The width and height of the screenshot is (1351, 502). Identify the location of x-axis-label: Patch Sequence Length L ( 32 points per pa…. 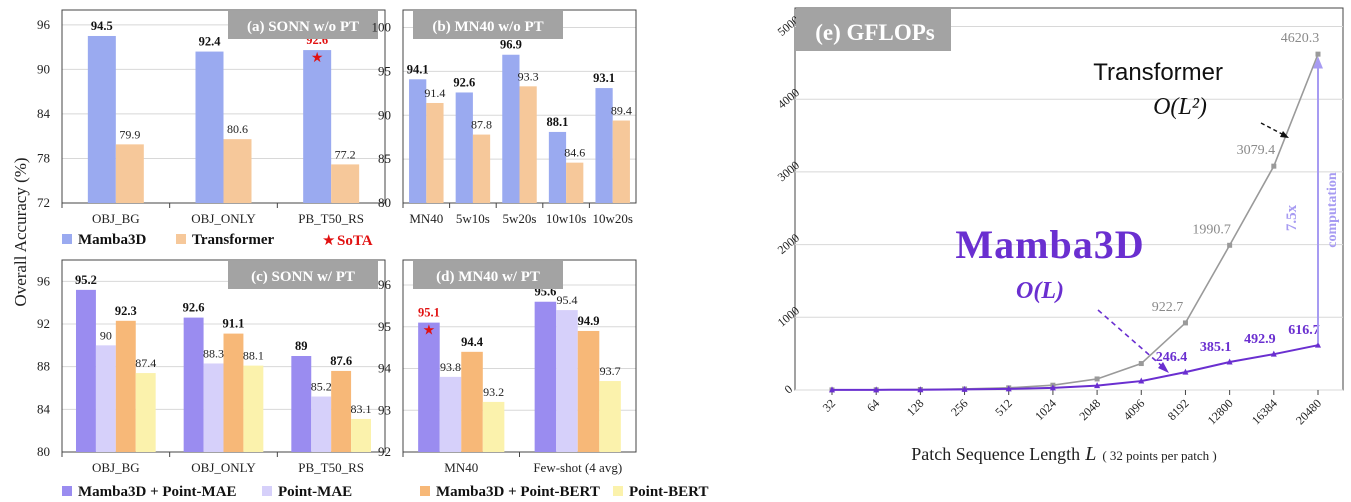
(1064, 454).